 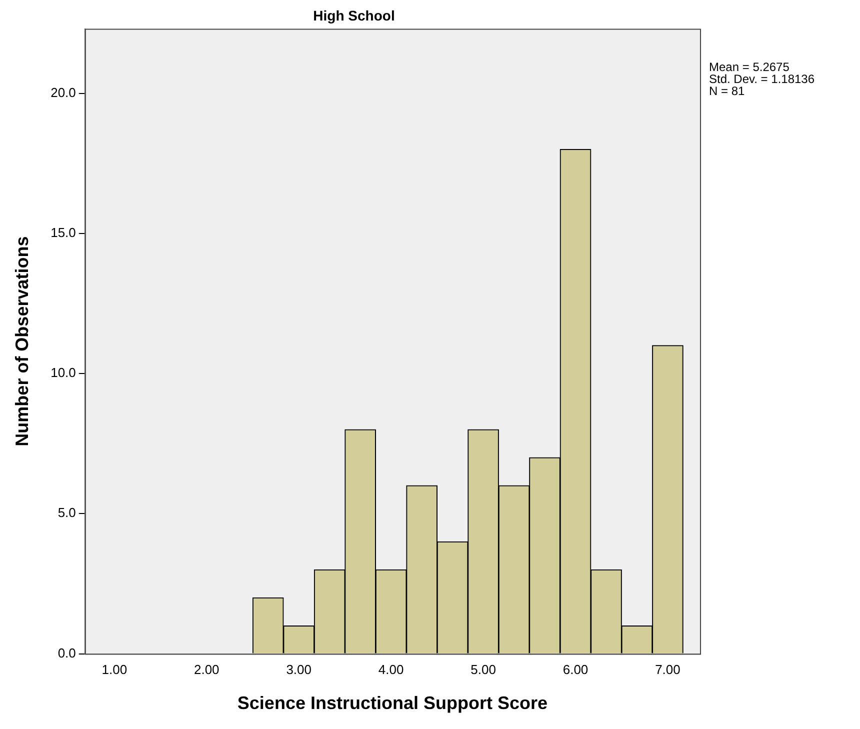 What do you see at coordinates (63, 92) in the screenshot?
I see `y-tick-label: 20.0` at bounding box center [63, 92].